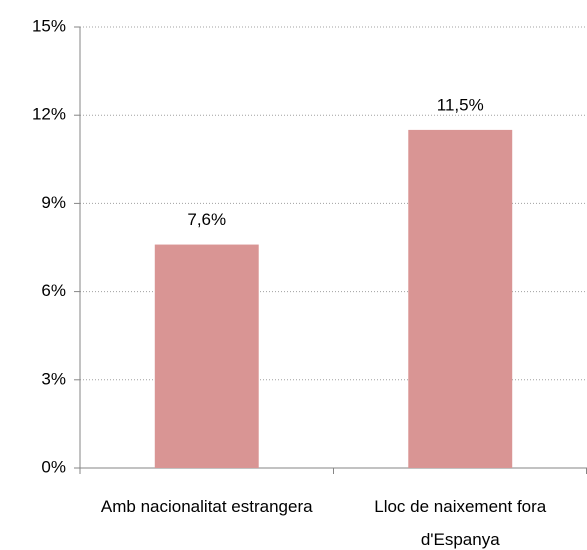  I want to click on y-tick-label: 9%, so click(53, 202).